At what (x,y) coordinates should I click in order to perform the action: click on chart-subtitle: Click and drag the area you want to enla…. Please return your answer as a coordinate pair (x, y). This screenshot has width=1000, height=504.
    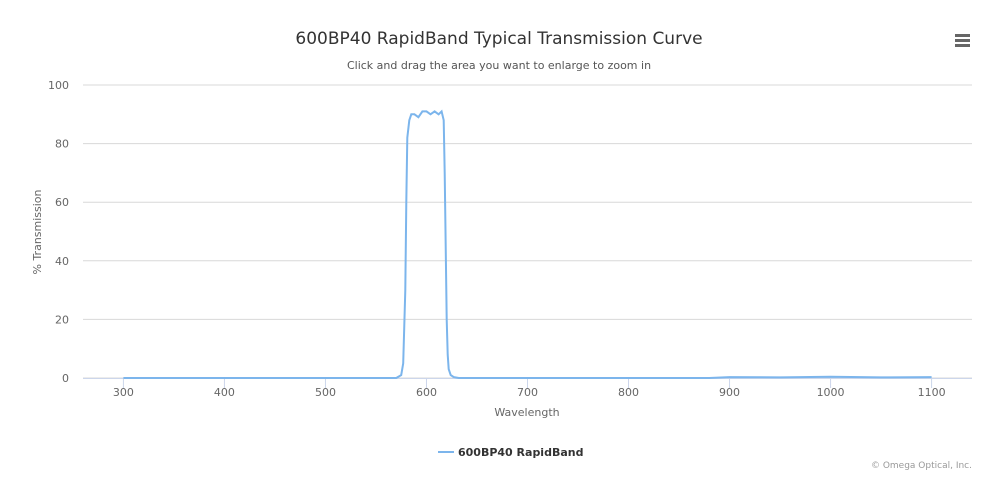
    Looking at the image, I should click on (499, 65).